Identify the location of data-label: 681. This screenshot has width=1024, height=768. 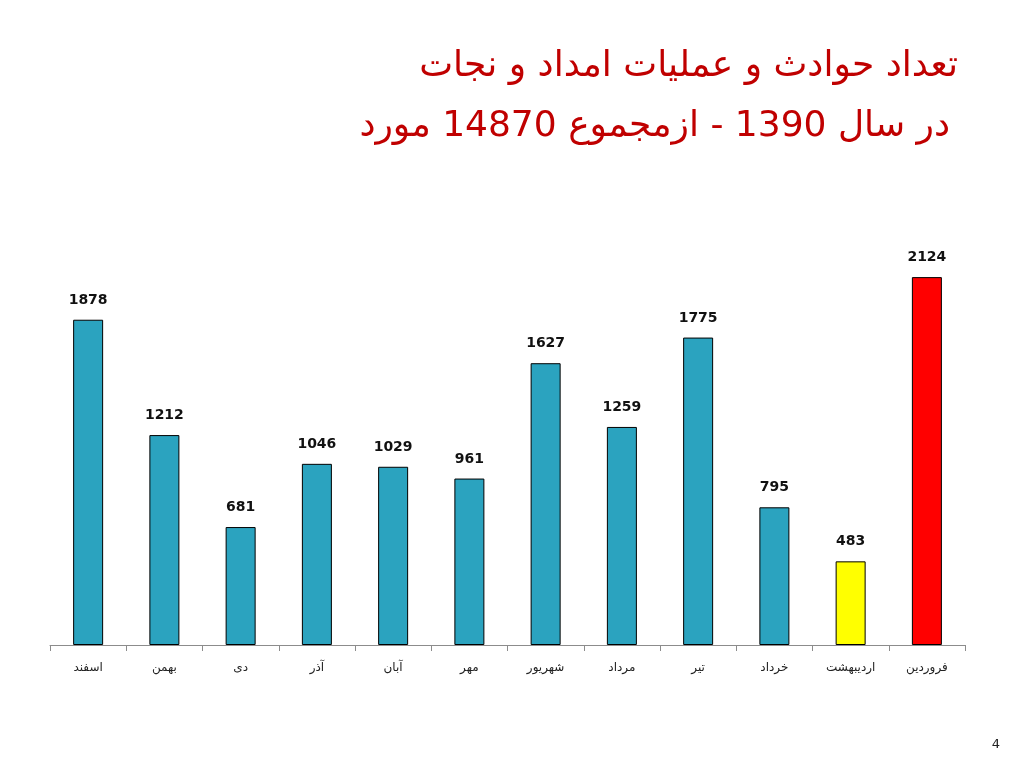
(241, 506).